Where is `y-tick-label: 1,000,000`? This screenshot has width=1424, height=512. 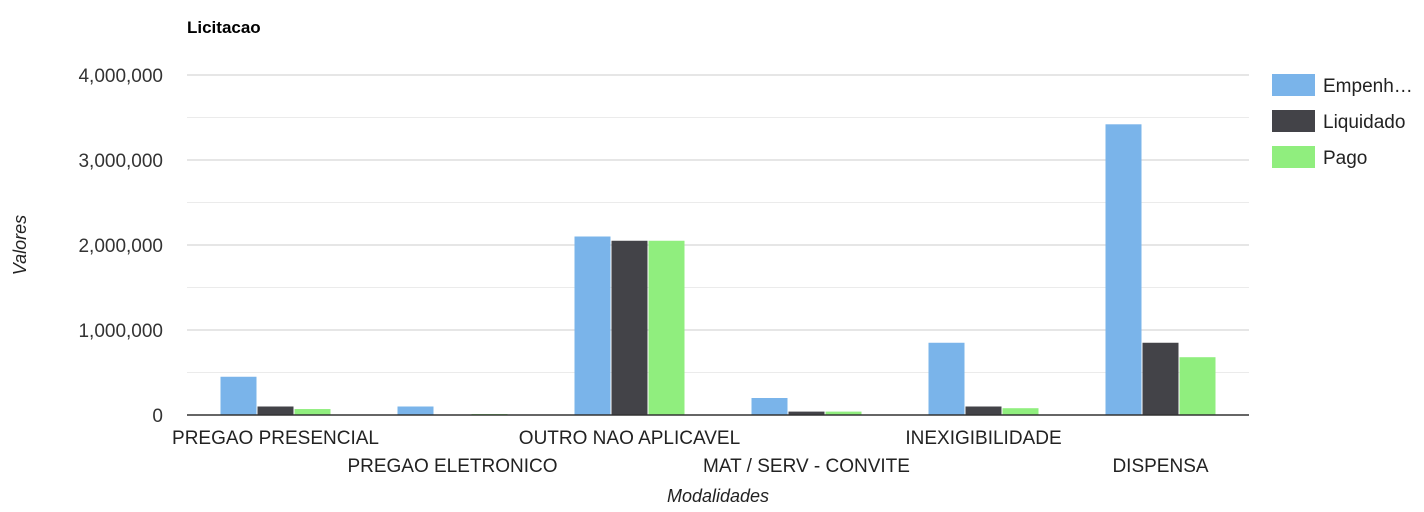
y-tick-label: 1,000,000 is located at coordinates (120, 331).